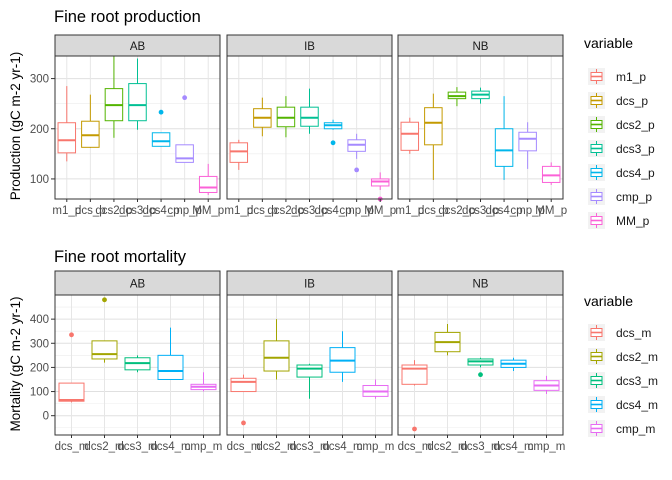  I want to click on mortality-legend: dcs_m dcs2_m dcs3_m dcs4_m cmp_m, so click(623, 380).